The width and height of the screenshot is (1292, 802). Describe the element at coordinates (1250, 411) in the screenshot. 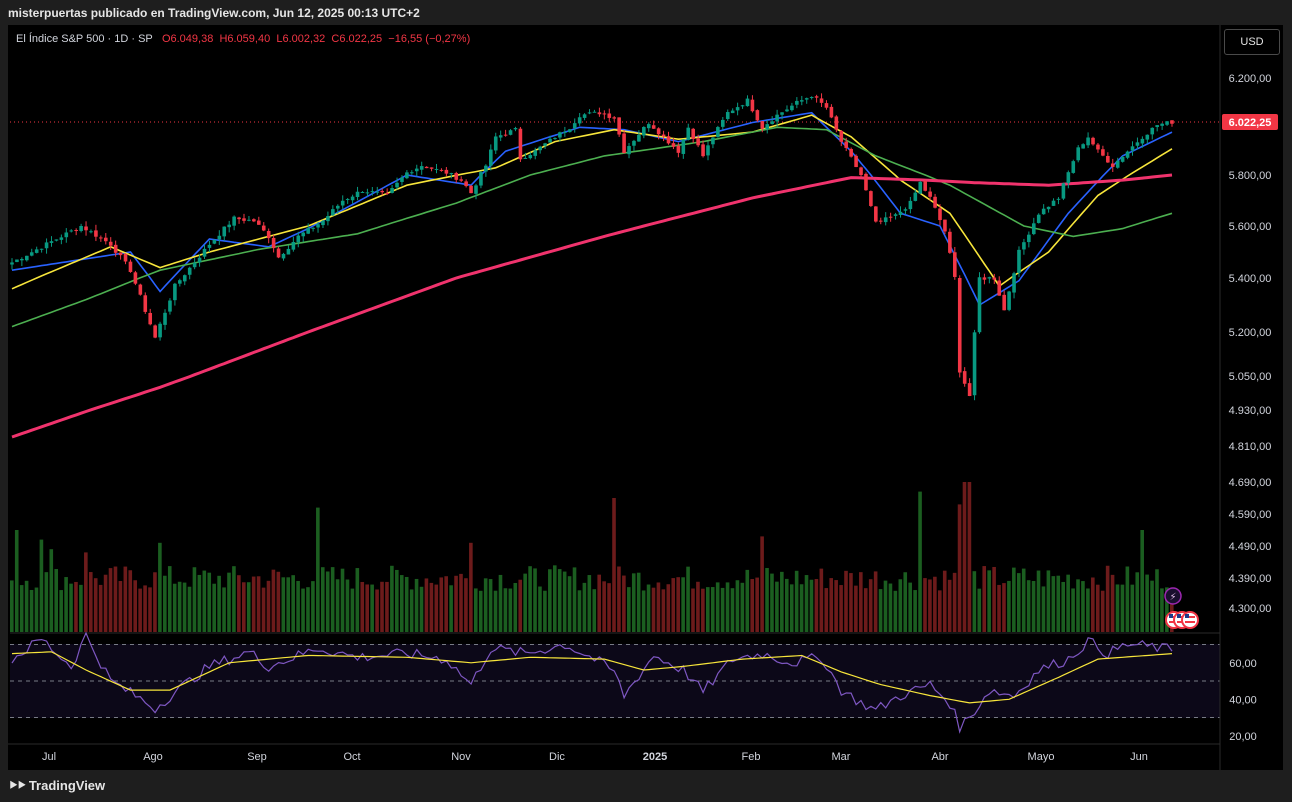

I see `price-tick-label: 4.930,00` at that location.